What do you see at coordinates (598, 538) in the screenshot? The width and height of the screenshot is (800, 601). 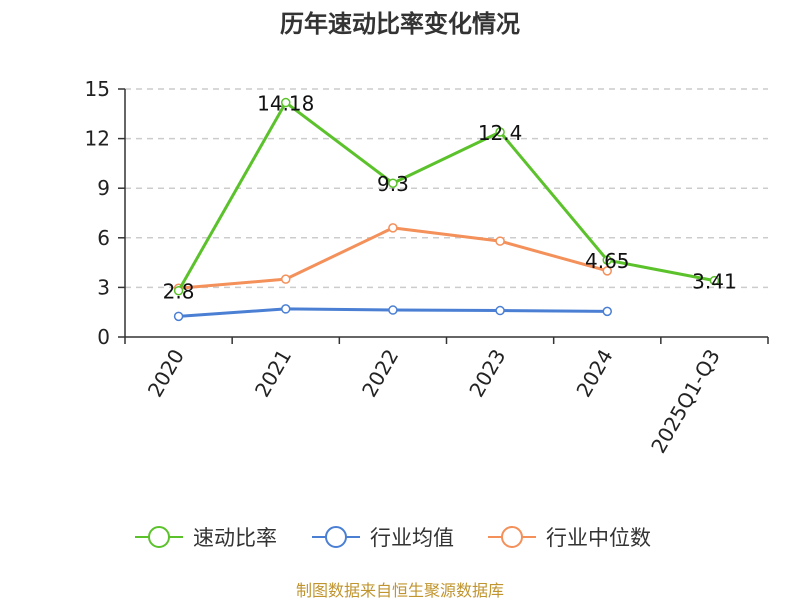 I see `legend-label: 行业中位数` at bounding box center [598, 538].